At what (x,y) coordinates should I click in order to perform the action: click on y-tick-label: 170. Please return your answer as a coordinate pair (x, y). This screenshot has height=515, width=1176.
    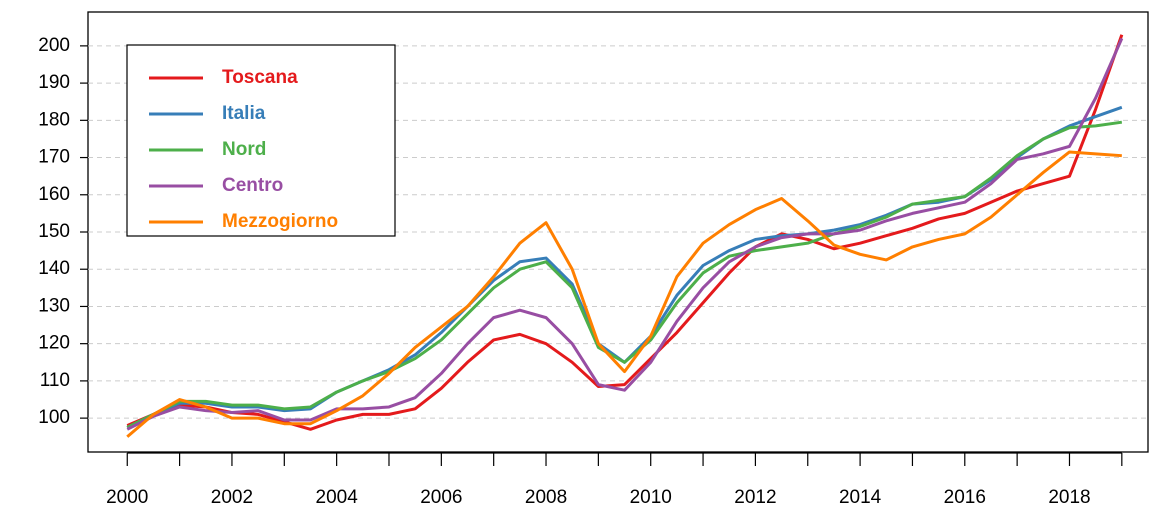
    Looking at the image, I should click on (54, 157).